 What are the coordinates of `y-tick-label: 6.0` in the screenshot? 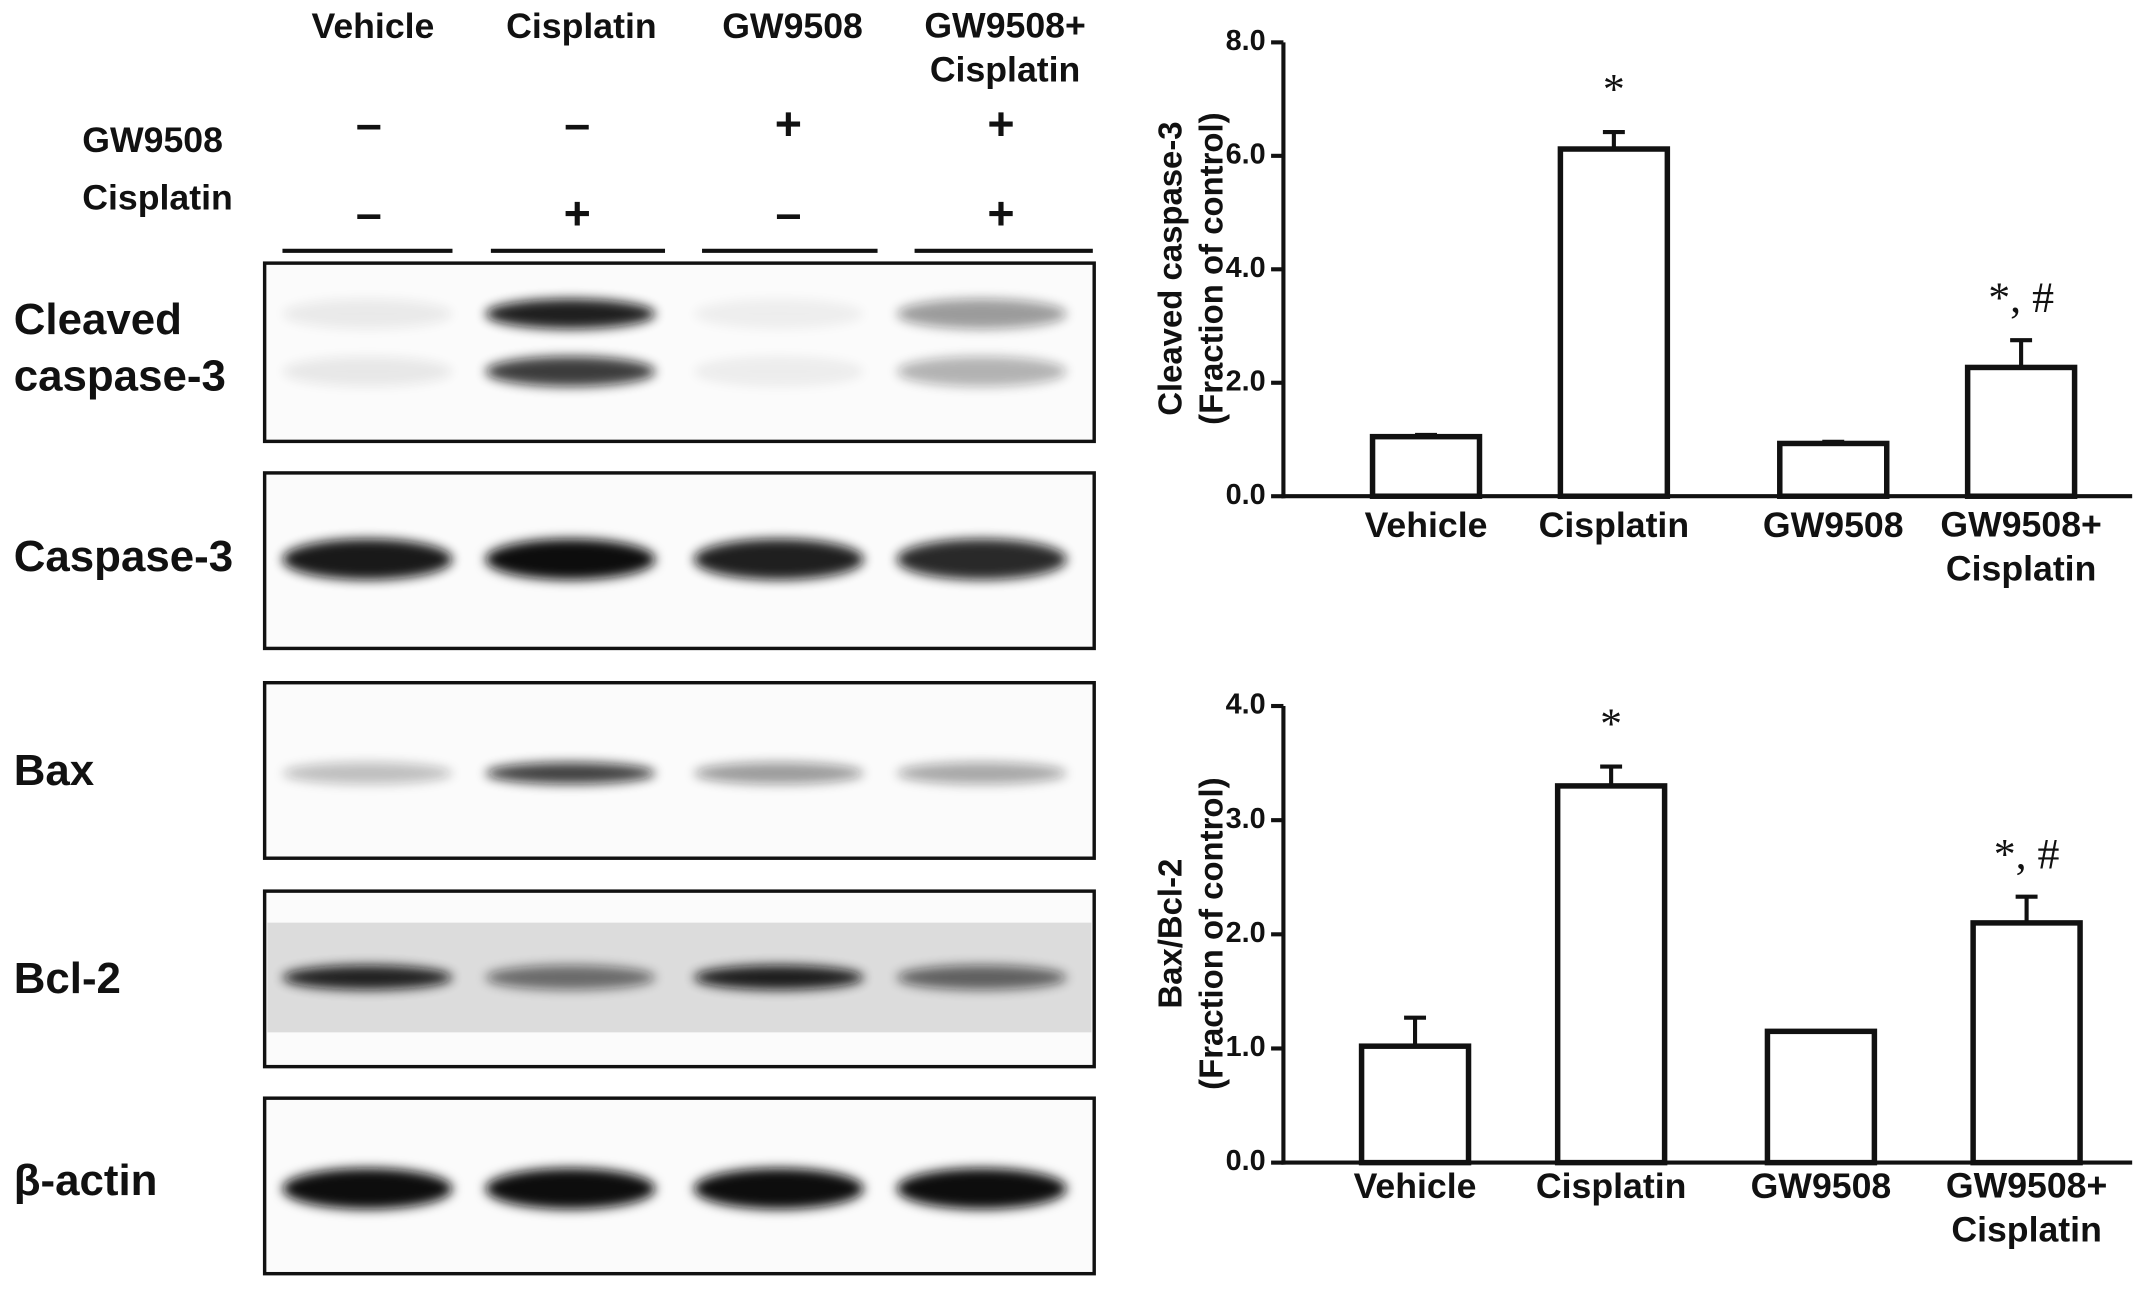 It's located at (1246, 154).